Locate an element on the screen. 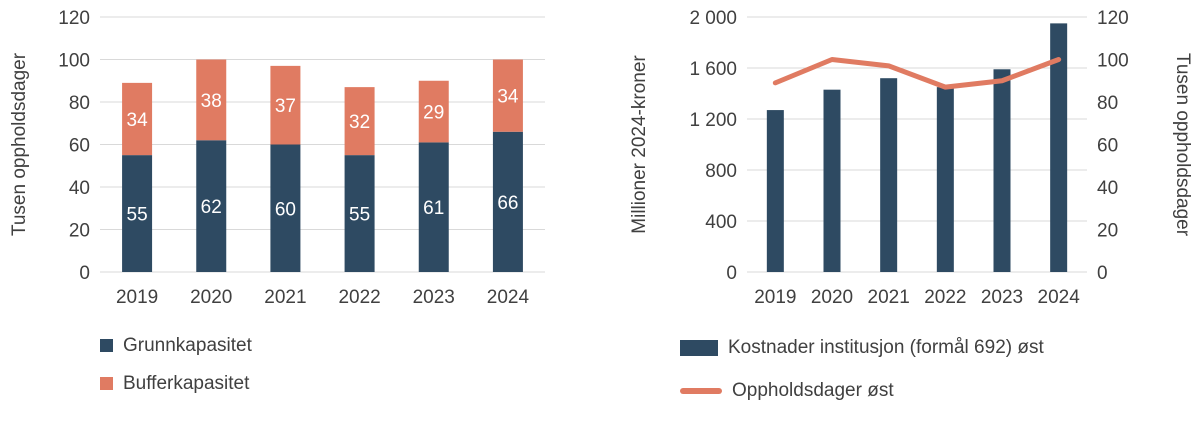 This screenshot has width=1200, height=448. bufferkapasitet-label: Bufferkapasitet is located at coordinates (186, 383).